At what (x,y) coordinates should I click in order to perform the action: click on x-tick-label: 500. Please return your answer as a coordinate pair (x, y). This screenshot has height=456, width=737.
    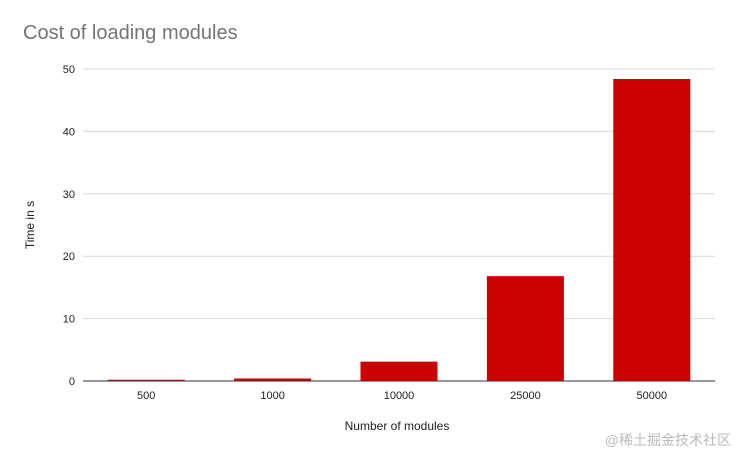
    Looking at the image, I should click on (146, 396).